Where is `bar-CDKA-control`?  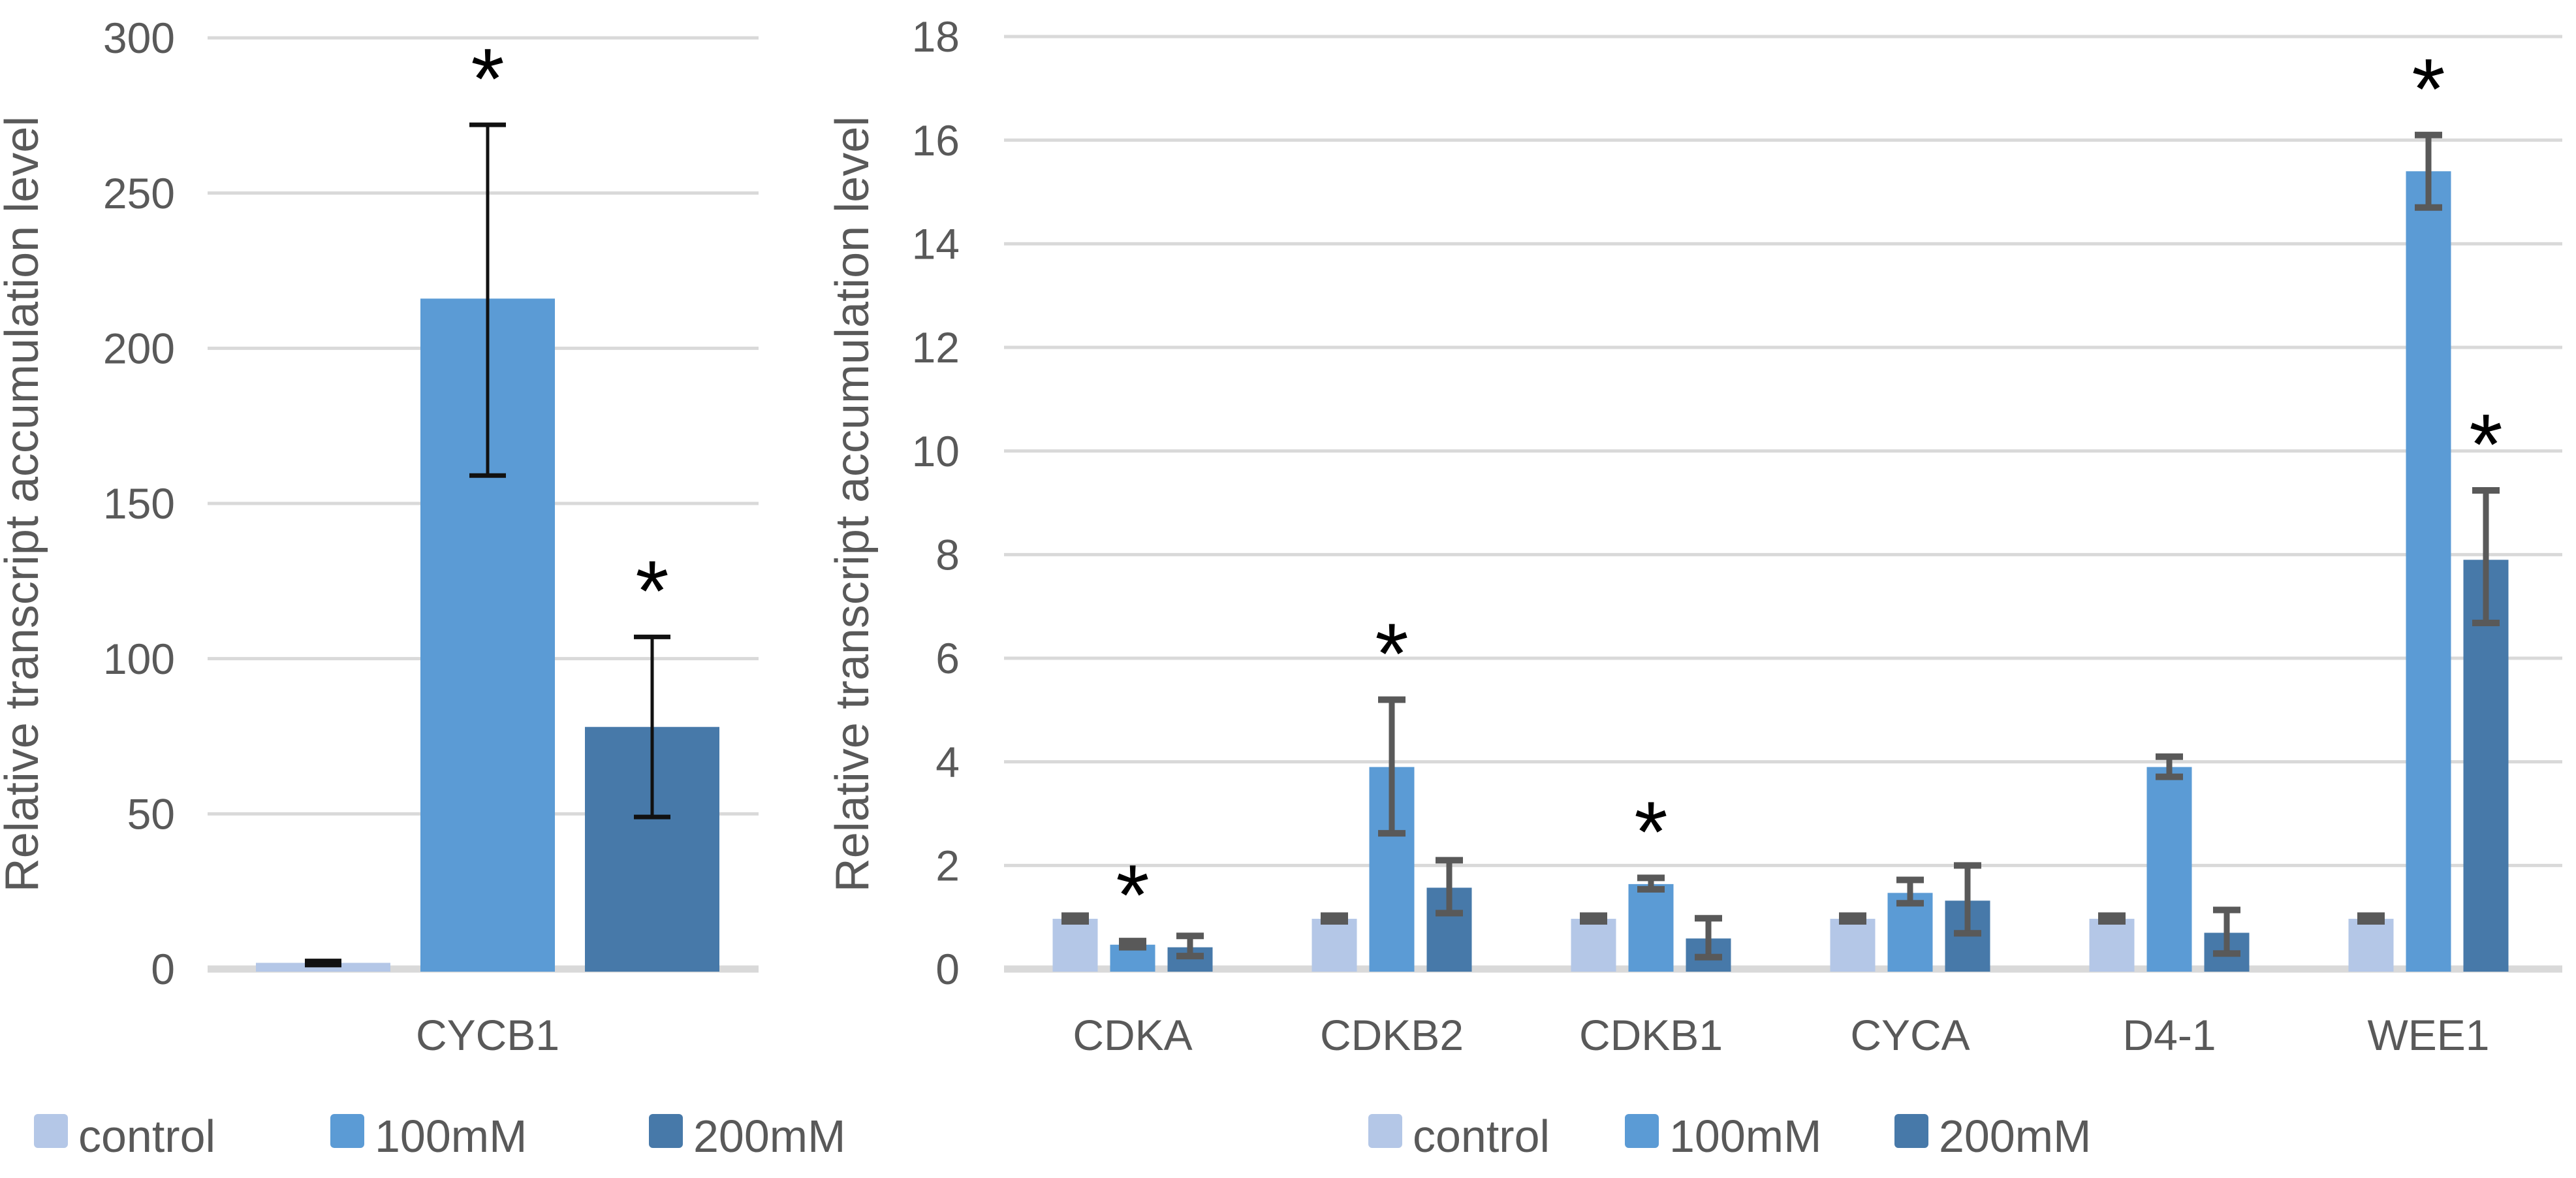 bar-CDKA-control is located at coordinates (1075, 945).